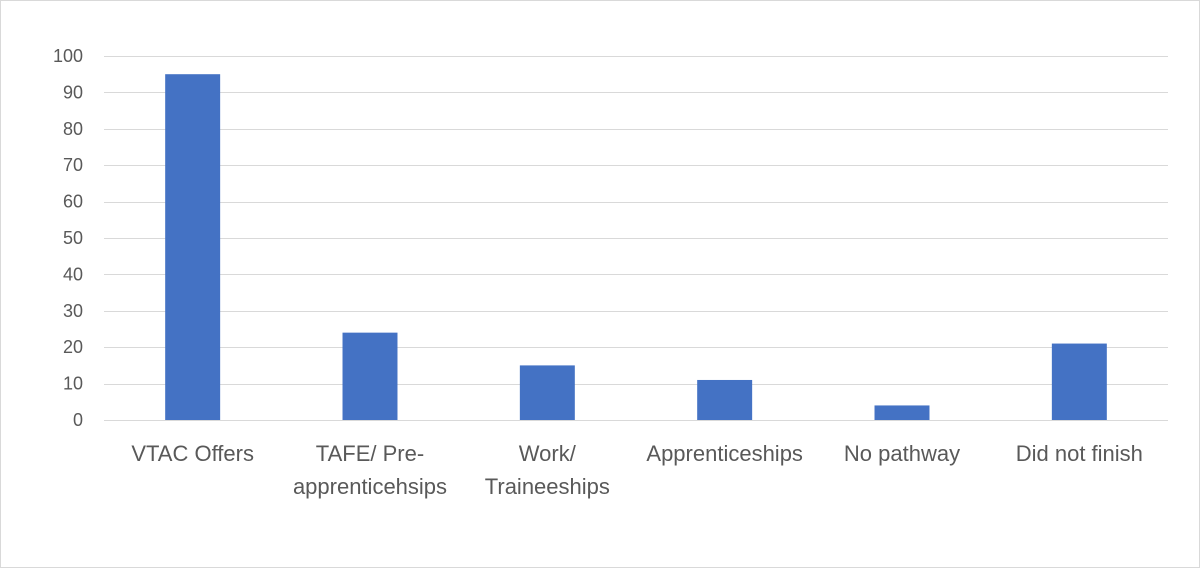  I want to click on x-category-label: Work/Traineeships, so click(547, 470).